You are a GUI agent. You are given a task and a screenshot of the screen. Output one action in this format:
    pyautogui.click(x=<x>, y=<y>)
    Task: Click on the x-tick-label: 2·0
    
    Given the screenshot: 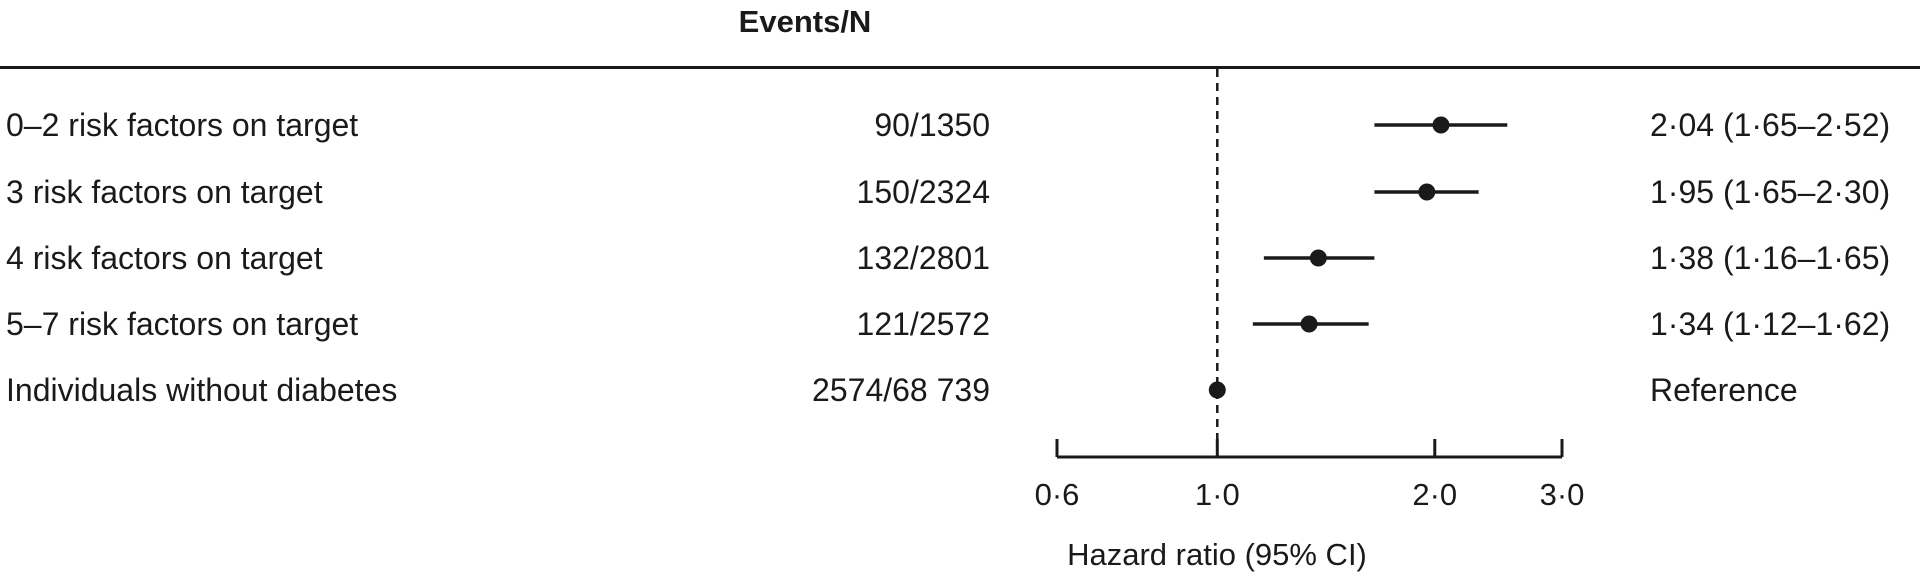 What is the action you would take?
    pyautogui.click(x=1434, y=494)
    